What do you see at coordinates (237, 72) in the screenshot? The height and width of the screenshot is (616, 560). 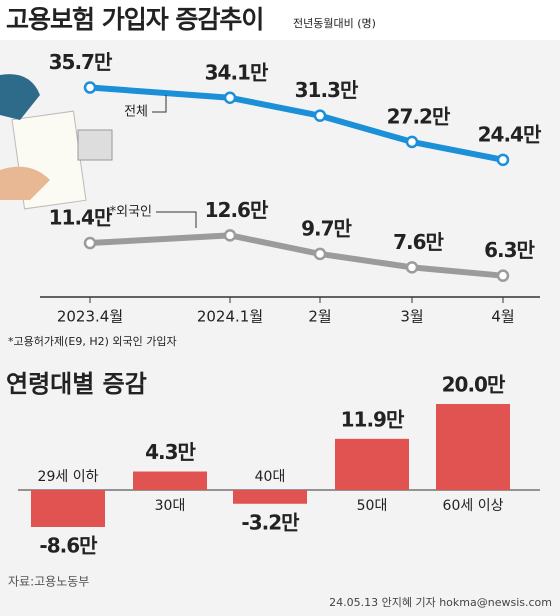 I see `value-label: 34.1만` at bounding box center [237, 72].